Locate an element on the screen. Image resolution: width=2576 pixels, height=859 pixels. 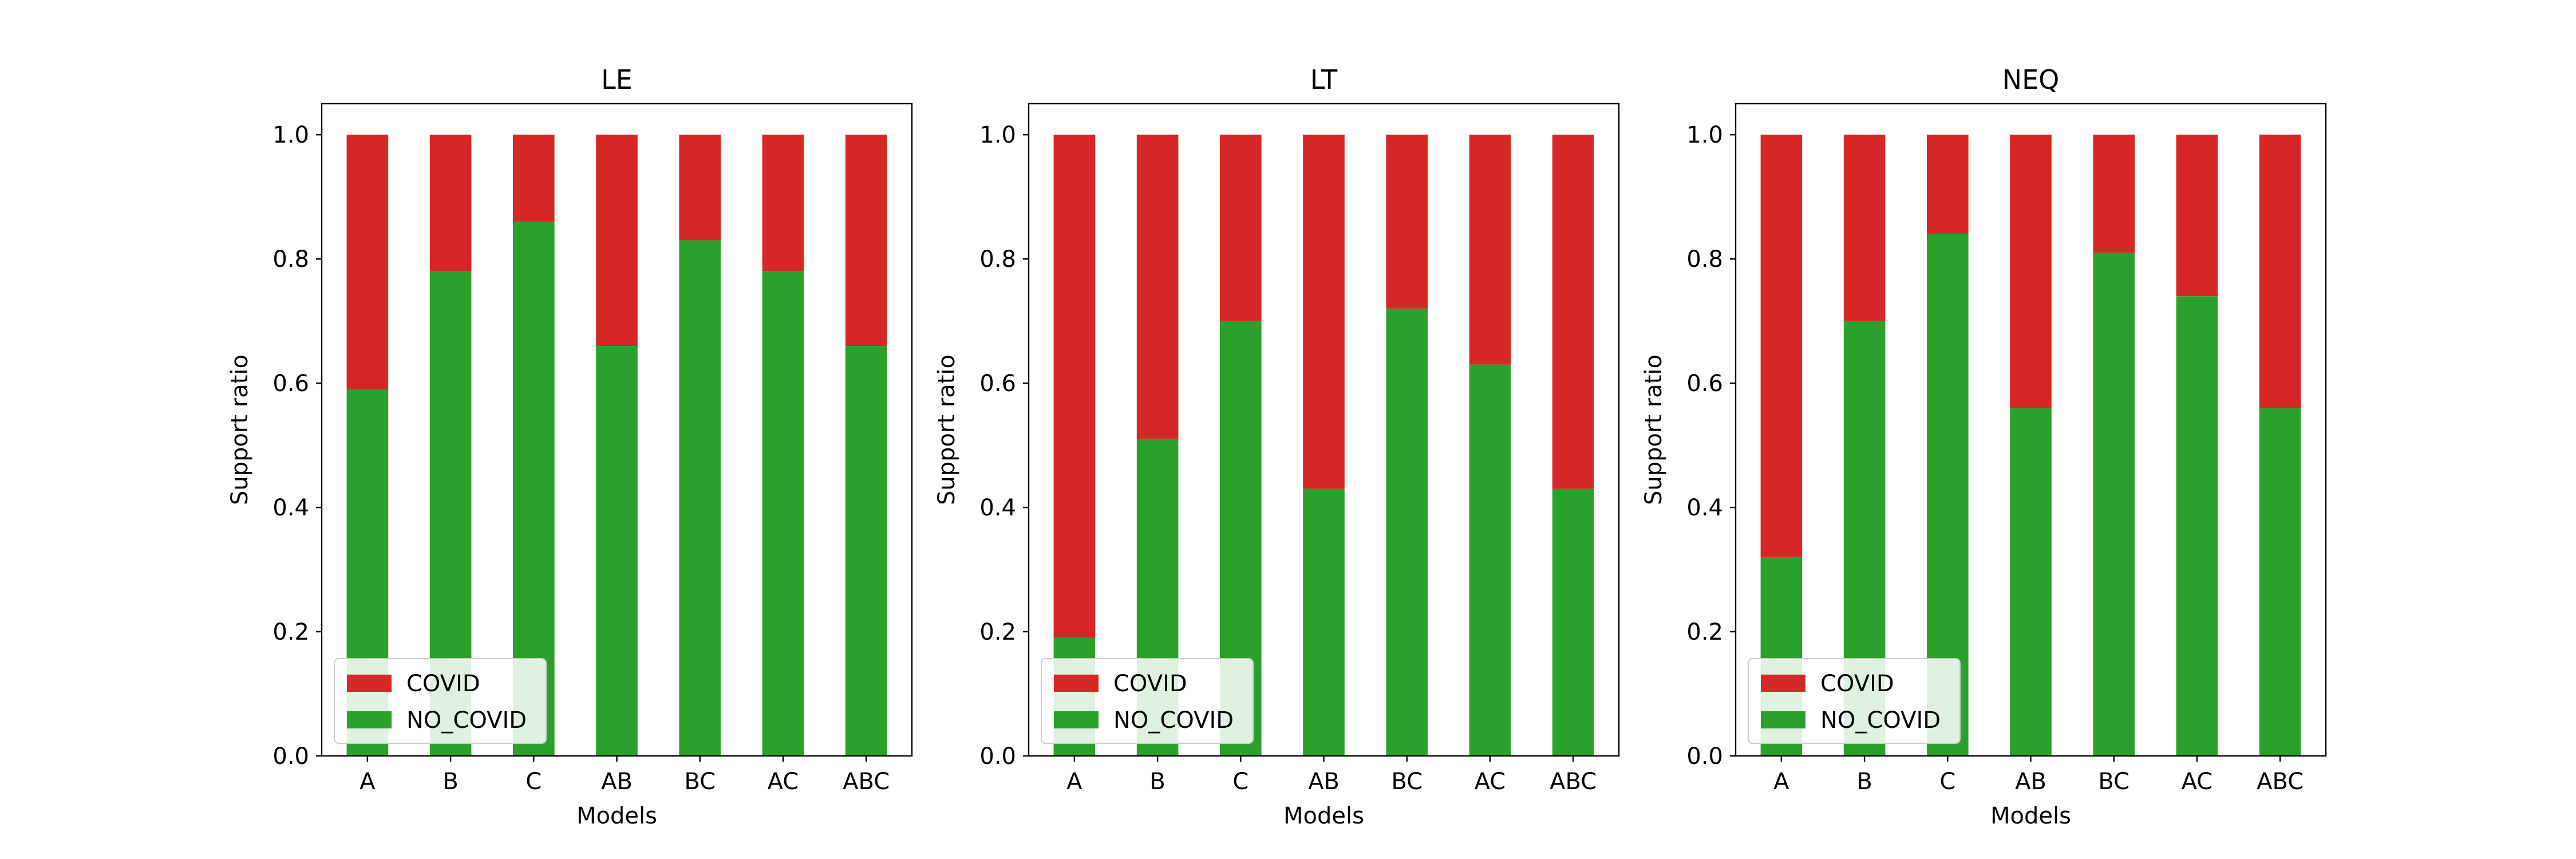
chart-title: NEQ is located at coordinates (2031, 79).